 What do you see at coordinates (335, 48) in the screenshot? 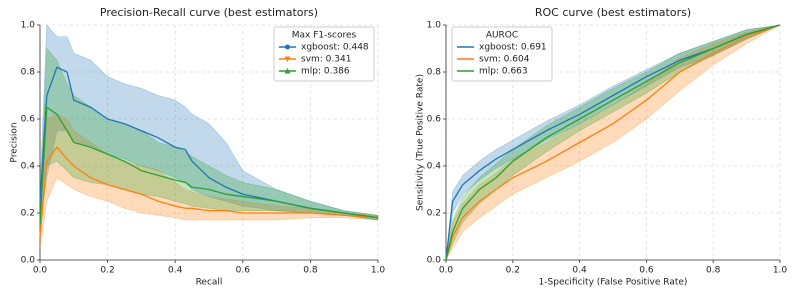
I see `legend-label: xgboost: 0.448` at bounding box center [335, 48].